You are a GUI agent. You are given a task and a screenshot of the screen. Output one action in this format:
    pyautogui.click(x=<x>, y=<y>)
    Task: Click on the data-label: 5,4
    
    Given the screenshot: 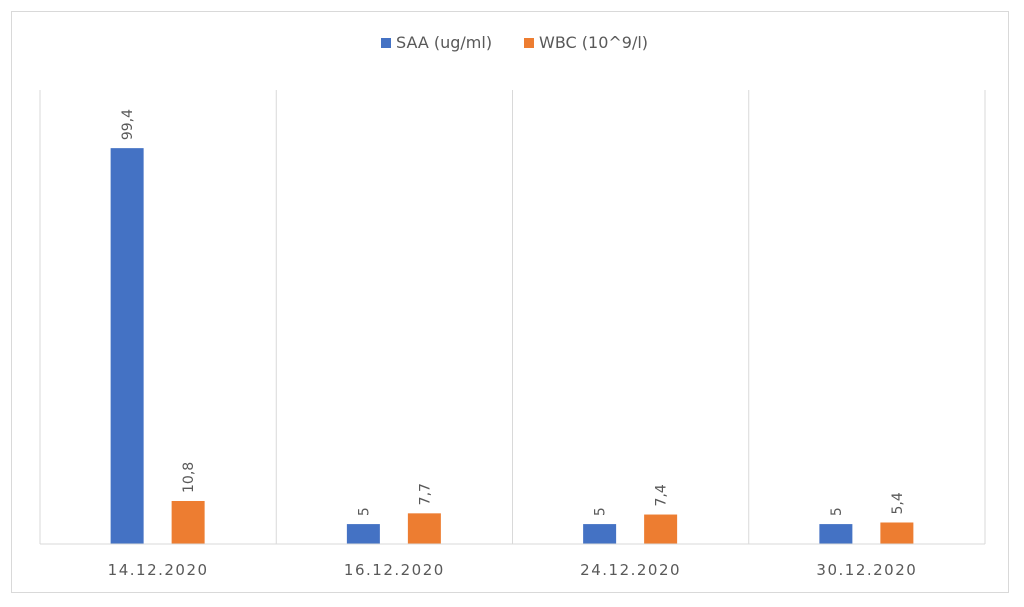 What is the action you would take?
    pyautogui.click(x=898, y=503)
    